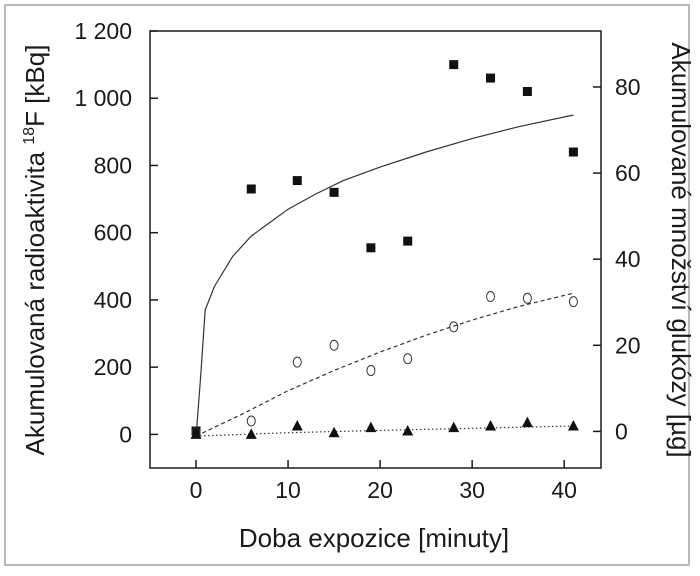  I want to click on left-tick-label: 1 000, so click(103, 98).